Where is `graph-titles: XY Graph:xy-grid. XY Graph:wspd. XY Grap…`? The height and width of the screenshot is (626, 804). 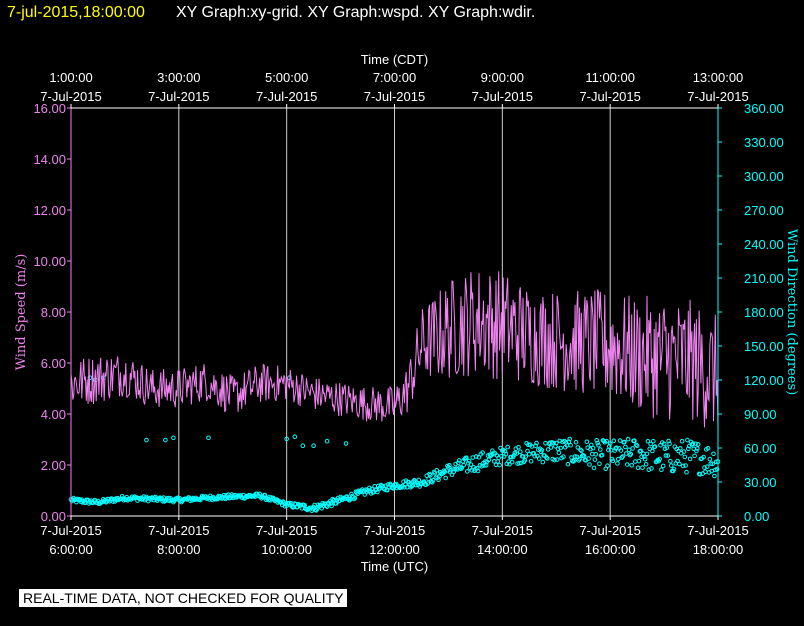 graph-titles: XY Graph:xy-grid. XY Graph:wspd. XY Grap… is located at coordinates (356, 12).